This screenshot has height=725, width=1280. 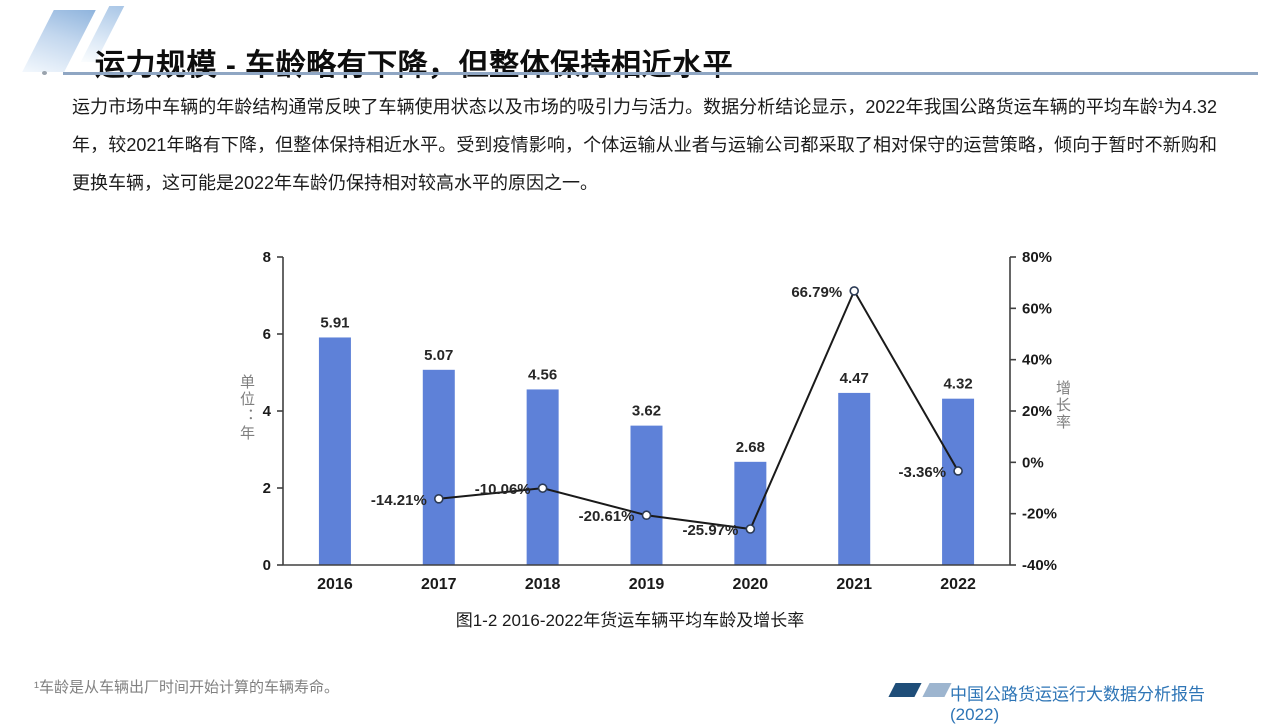 I want to click on line-label-2020: -25.97%, so click(x=710, y=530).